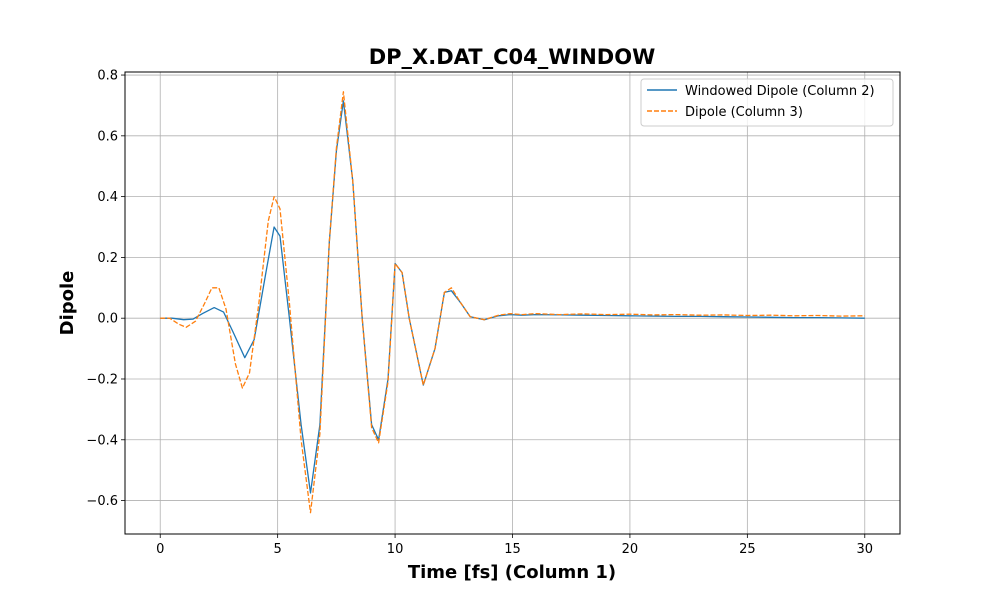 This screenshot has height=600, width=1000. What do you see at coordinates (67, 303) in the screenshot?
I see `y-axis-label: Dipole` at bounding box center [67, 303].